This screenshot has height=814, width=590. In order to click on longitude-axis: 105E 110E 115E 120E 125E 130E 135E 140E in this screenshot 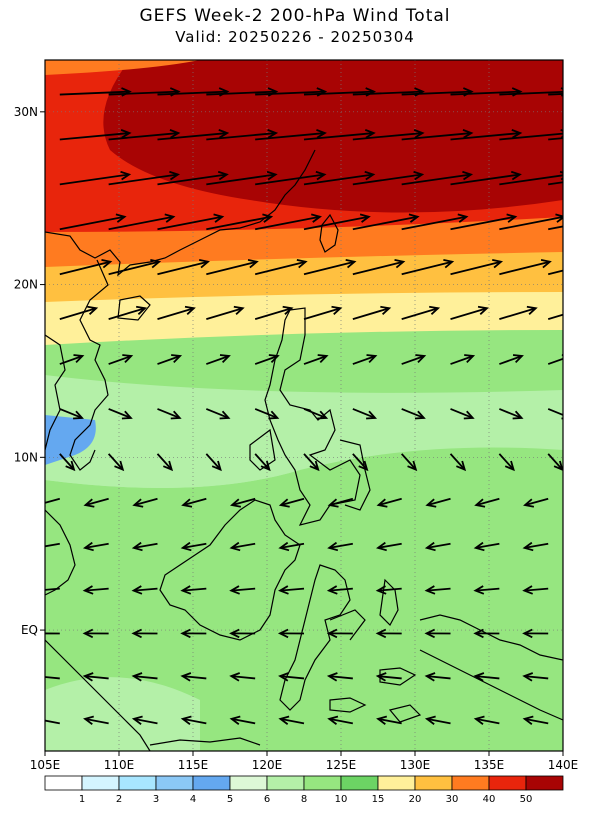, I will do `click(304, 761)`.